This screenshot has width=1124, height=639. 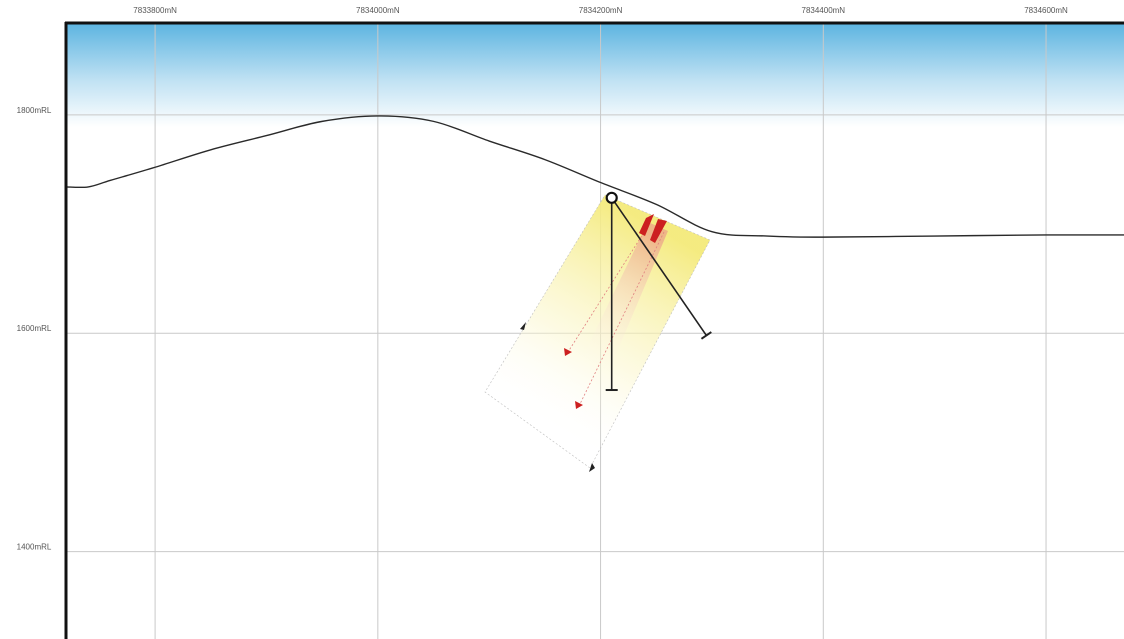 What do you see at coordinates (592, 467) in the screenshot?
I see `corridor-arrow-lower` at bounding box center [592, 467].